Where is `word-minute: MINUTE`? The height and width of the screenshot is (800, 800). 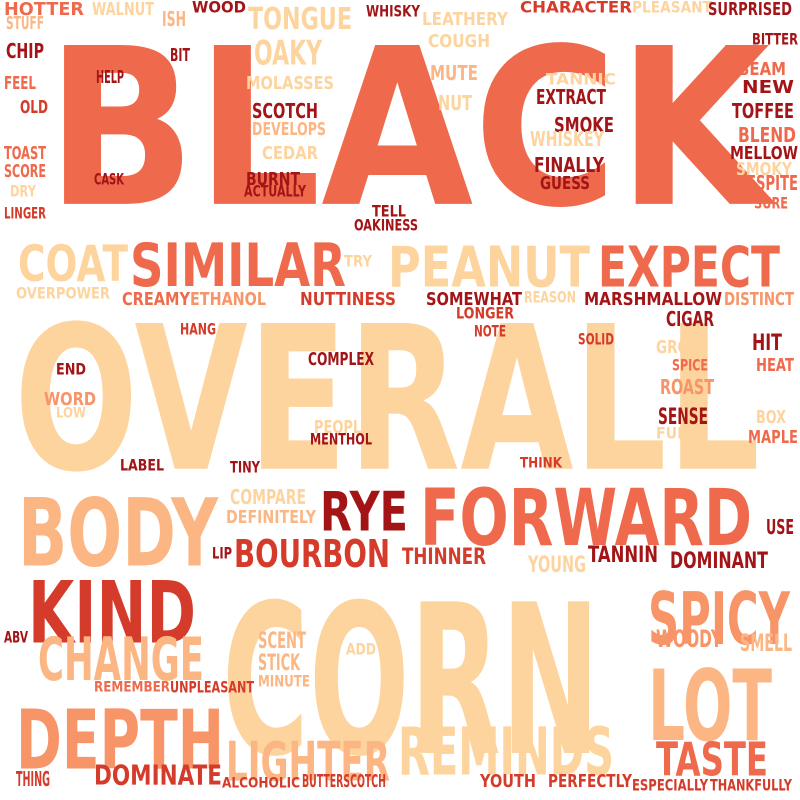 word-minute: MINUTE is located at coordinates (284, 681).